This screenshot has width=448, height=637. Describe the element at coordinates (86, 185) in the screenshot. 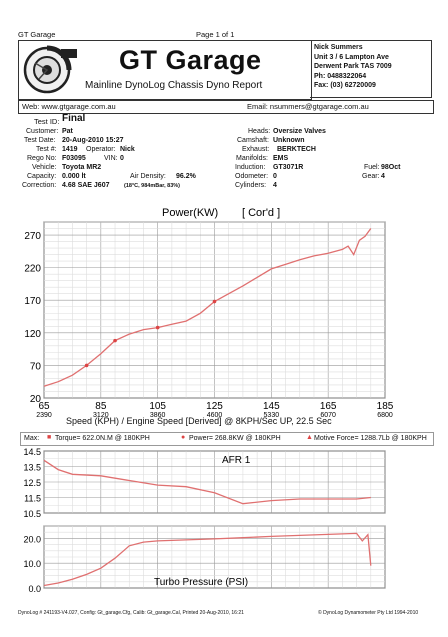

I see `correction-value: 4.68 SAE J607` at that location.